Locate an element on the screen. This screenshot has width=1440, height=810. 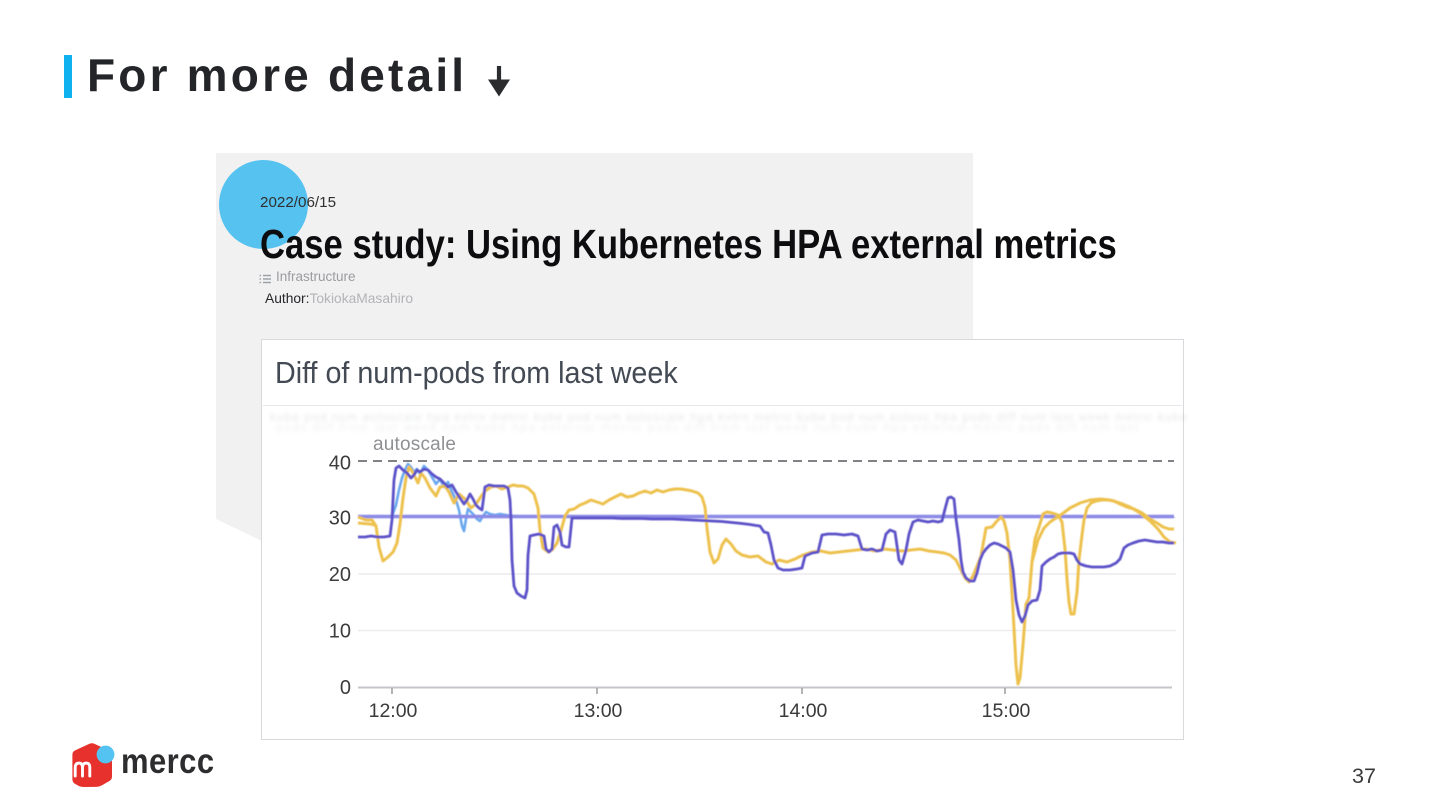
svg-text: 10 is located at coordinates (340, 632).